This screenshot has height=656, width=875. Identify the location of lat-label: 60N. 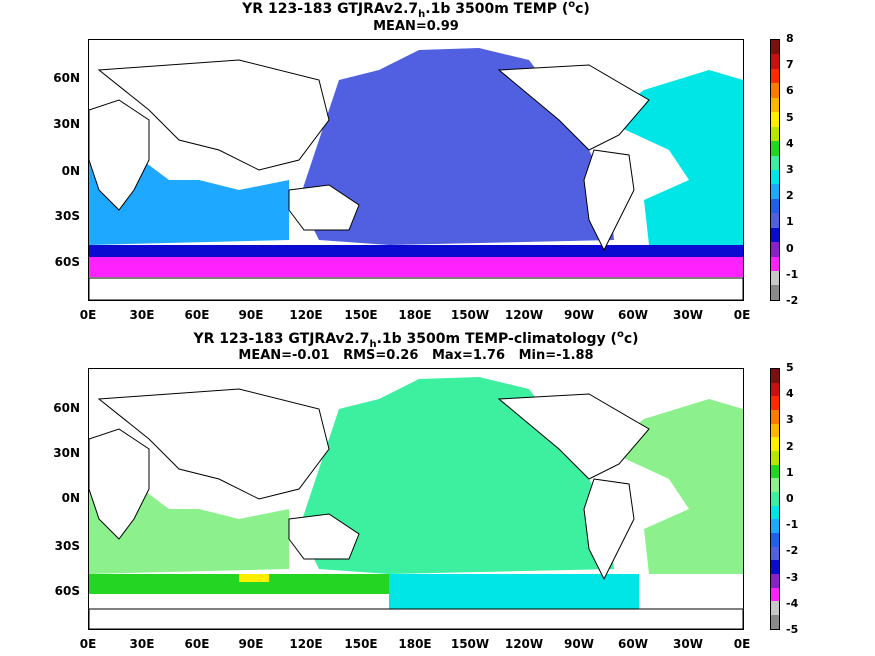
(66, 78).